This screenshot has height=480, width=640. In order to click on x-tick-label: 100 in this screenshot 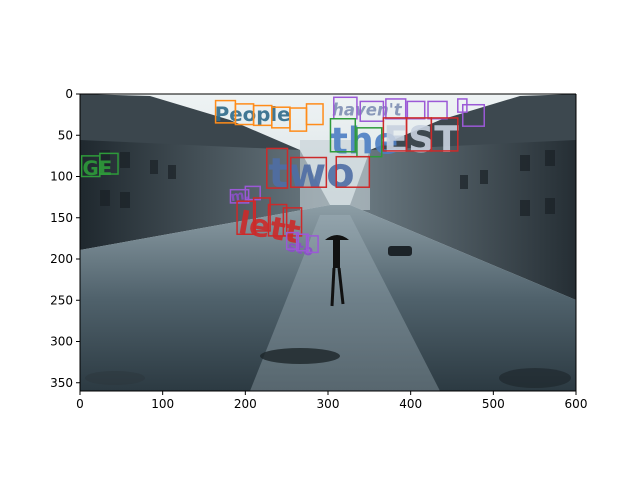, I will do `click(162, 404)`.